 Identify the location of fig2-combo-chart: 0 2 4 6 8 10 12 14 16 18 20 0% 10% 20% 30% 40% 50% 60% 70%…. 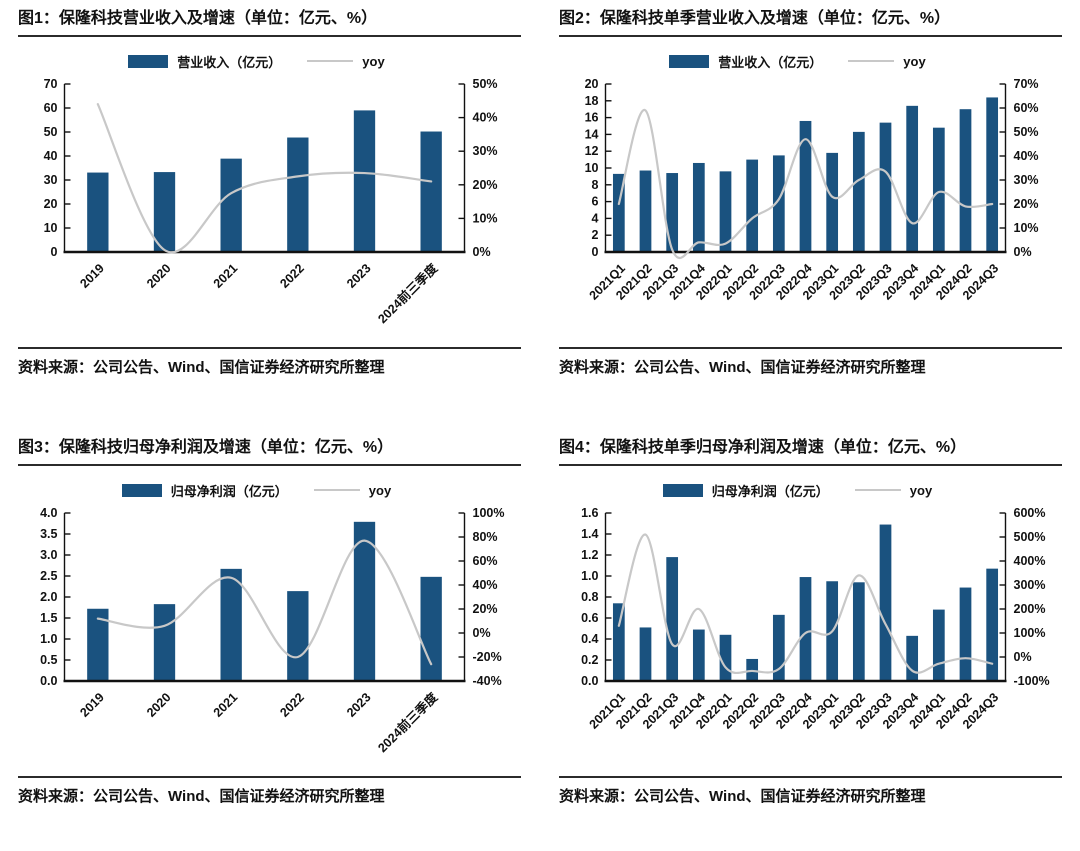
(812, 190).